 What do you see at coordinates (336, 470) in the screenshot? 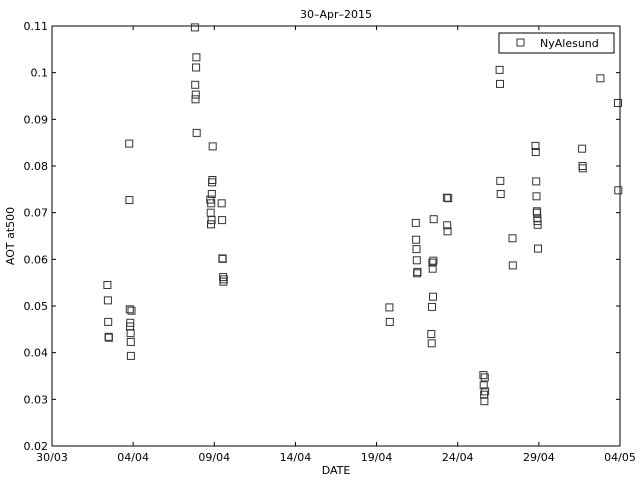
I see `x-axis-label: DATE` at bounding box center [336, 470].